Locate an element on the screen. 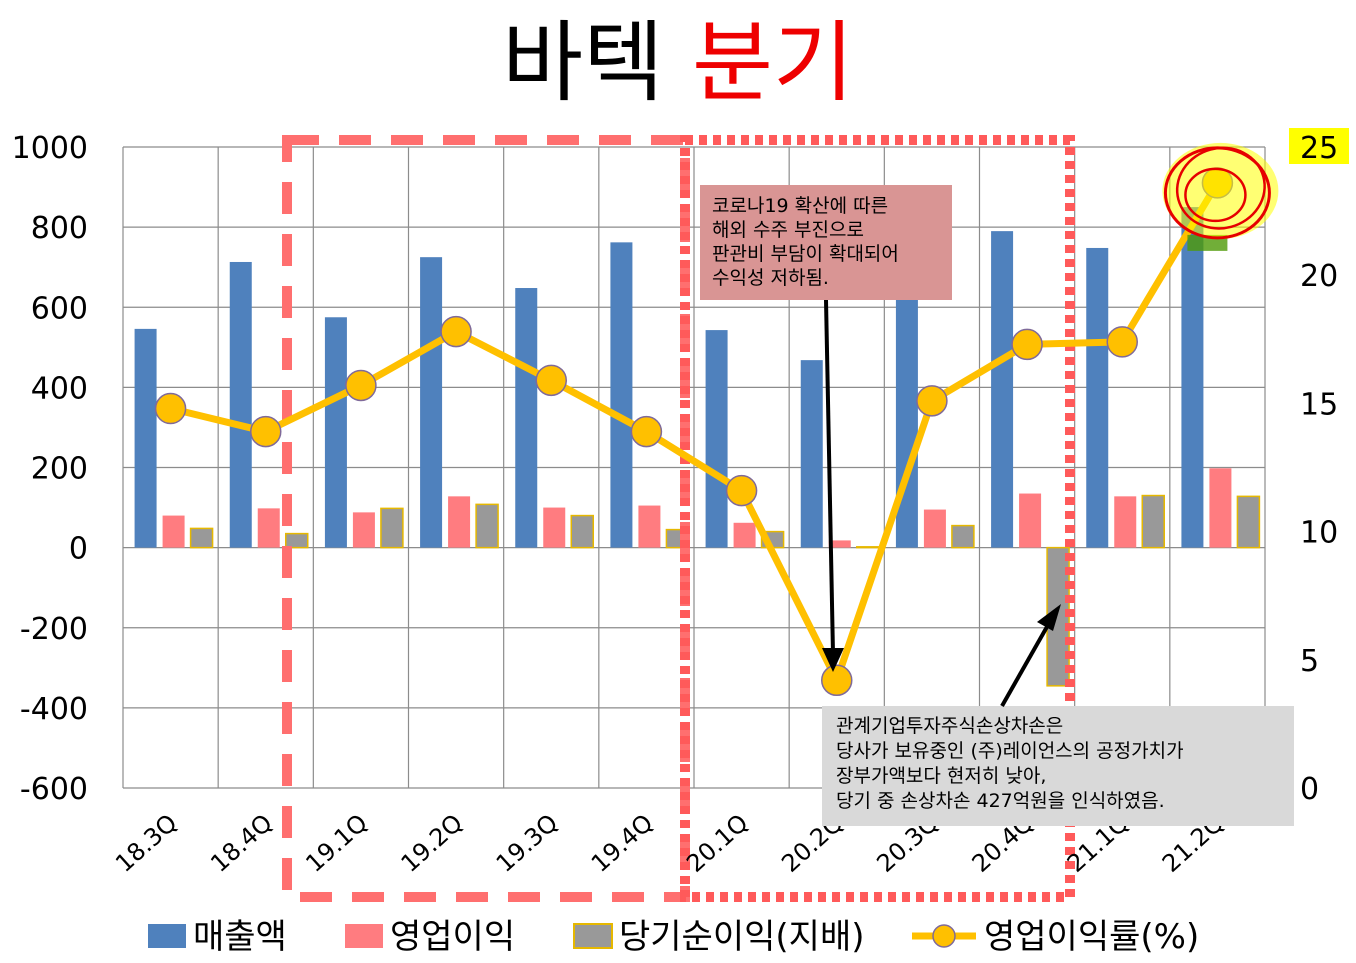 The image size is (1356, 963). annotation-text: 코로나19 확산에 따른 is located at coordinates (800, 206).